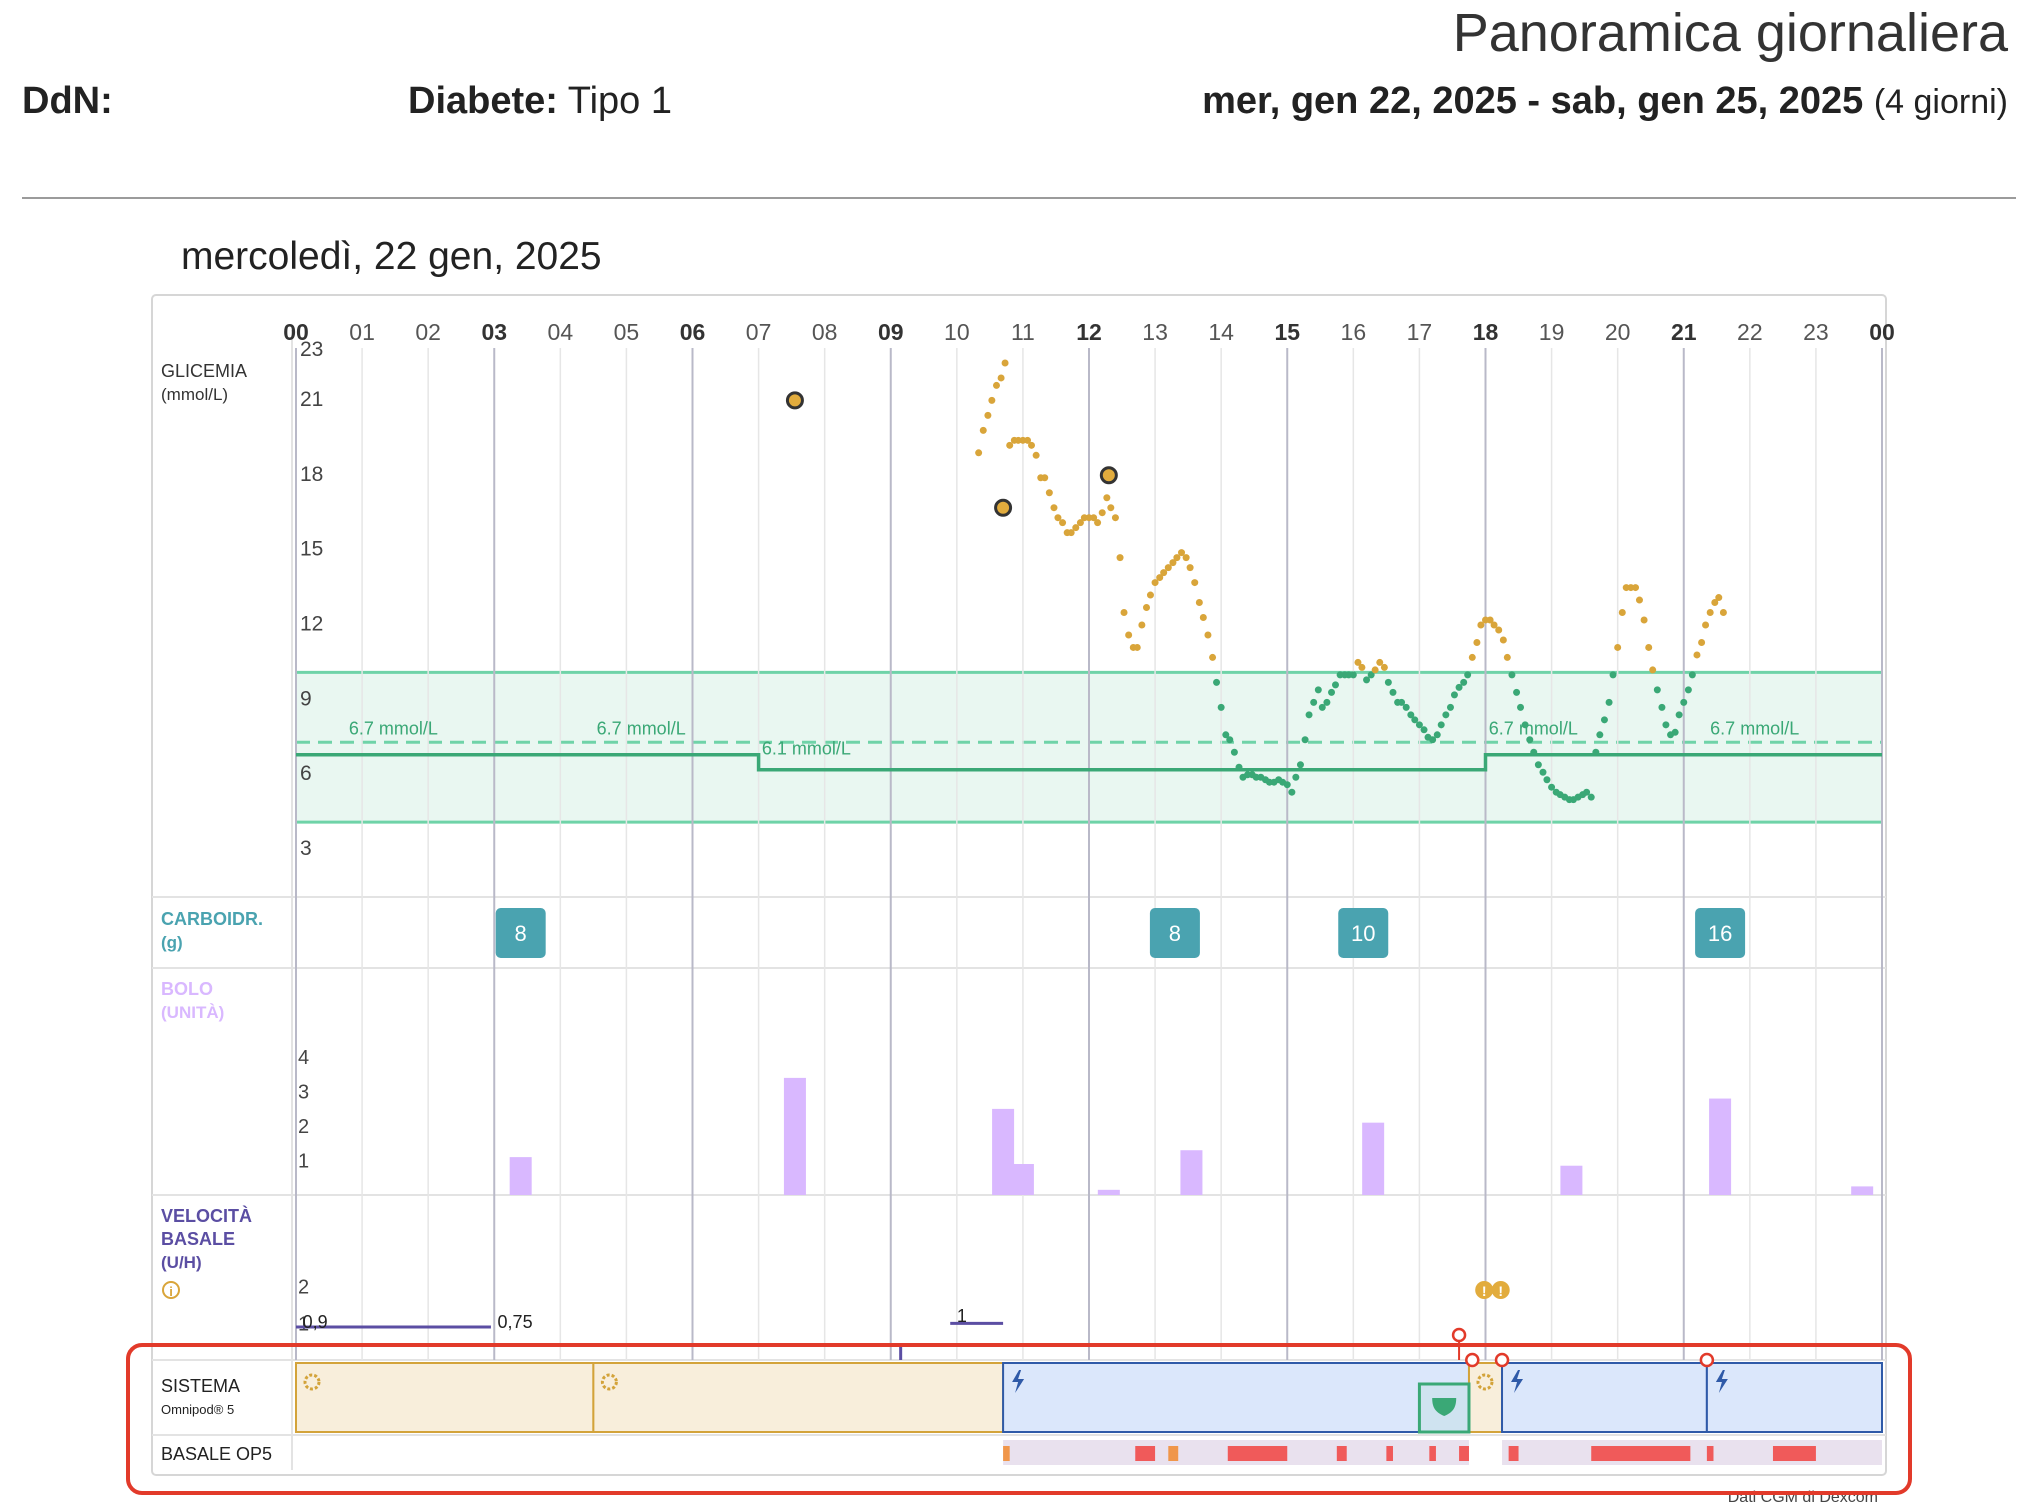 The image size is (2032, 1508). Describe the element at coordinates (362, 332) in the screenshot. I see `hour-label: 01` at that location.